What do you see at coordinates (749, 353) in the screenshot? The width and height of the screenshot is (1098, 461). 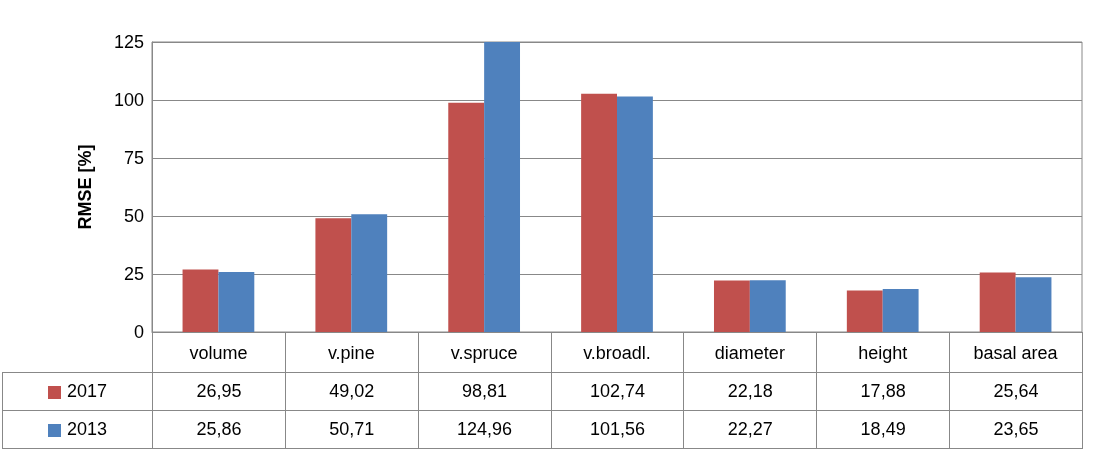 I see `x-tick-label: diameter` at bounding box center [749, 353].